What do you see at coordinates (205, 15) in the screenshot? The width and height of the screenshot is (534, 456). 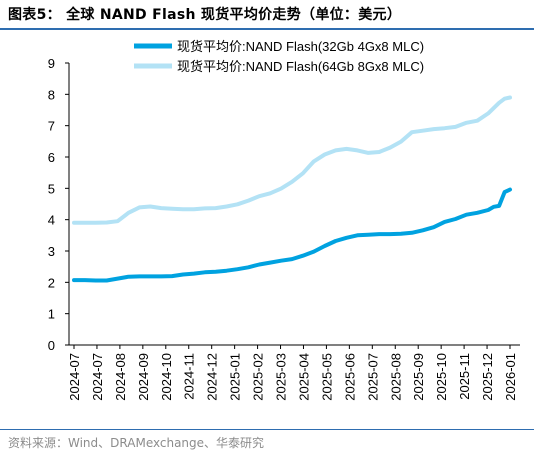 I see `figure-title: 图表5： 全球 NAND Flash 现货平均价走势（单位：美元）` at bounding box center [205, 15].